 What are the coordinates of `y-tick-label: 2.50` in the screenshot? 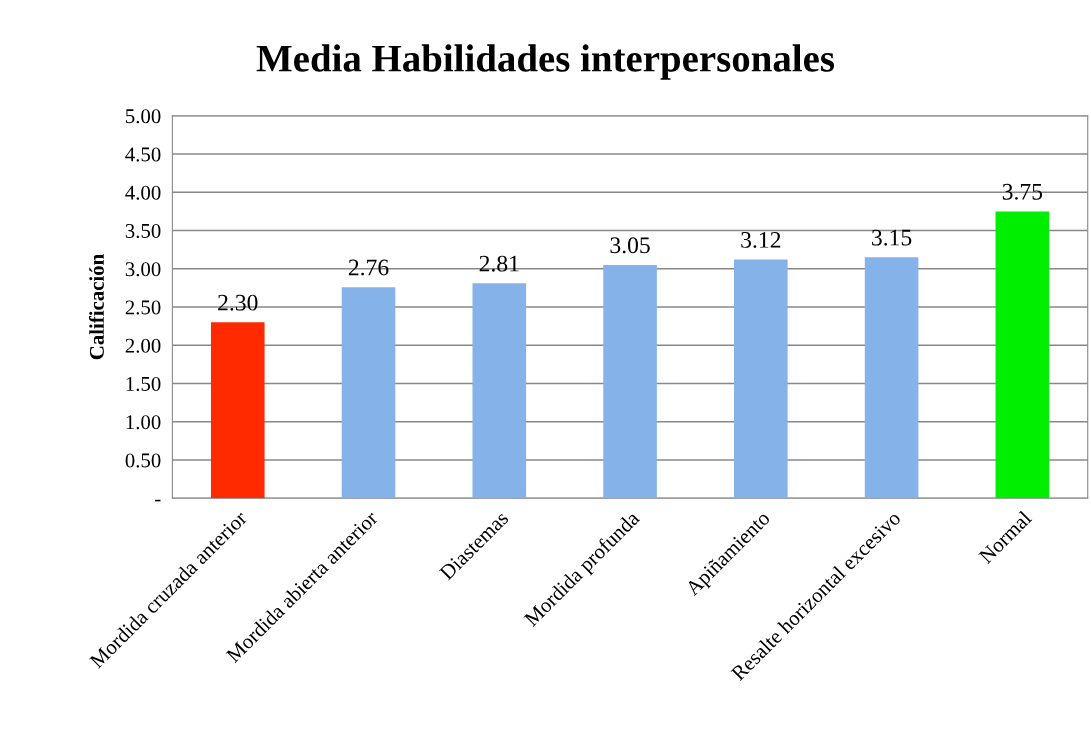 It's located at (143, 307).